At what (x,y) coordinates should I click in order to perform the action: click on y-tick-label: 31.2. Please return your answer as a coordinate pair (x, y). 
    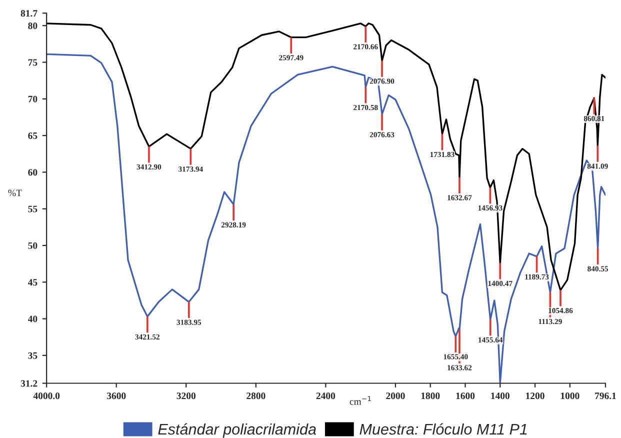
    Looking at the image, I should click on (29, 383).